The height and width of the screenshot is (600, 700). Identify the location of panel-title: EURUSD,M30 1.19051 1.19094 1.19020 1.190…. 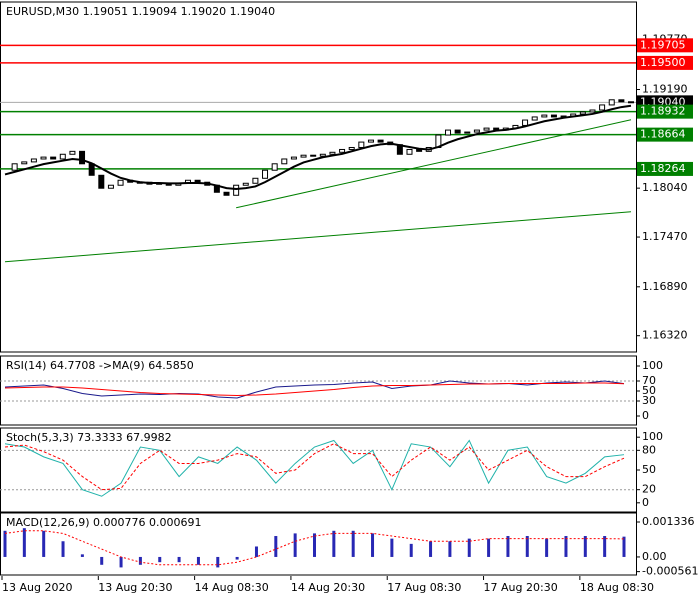
(140, 11).